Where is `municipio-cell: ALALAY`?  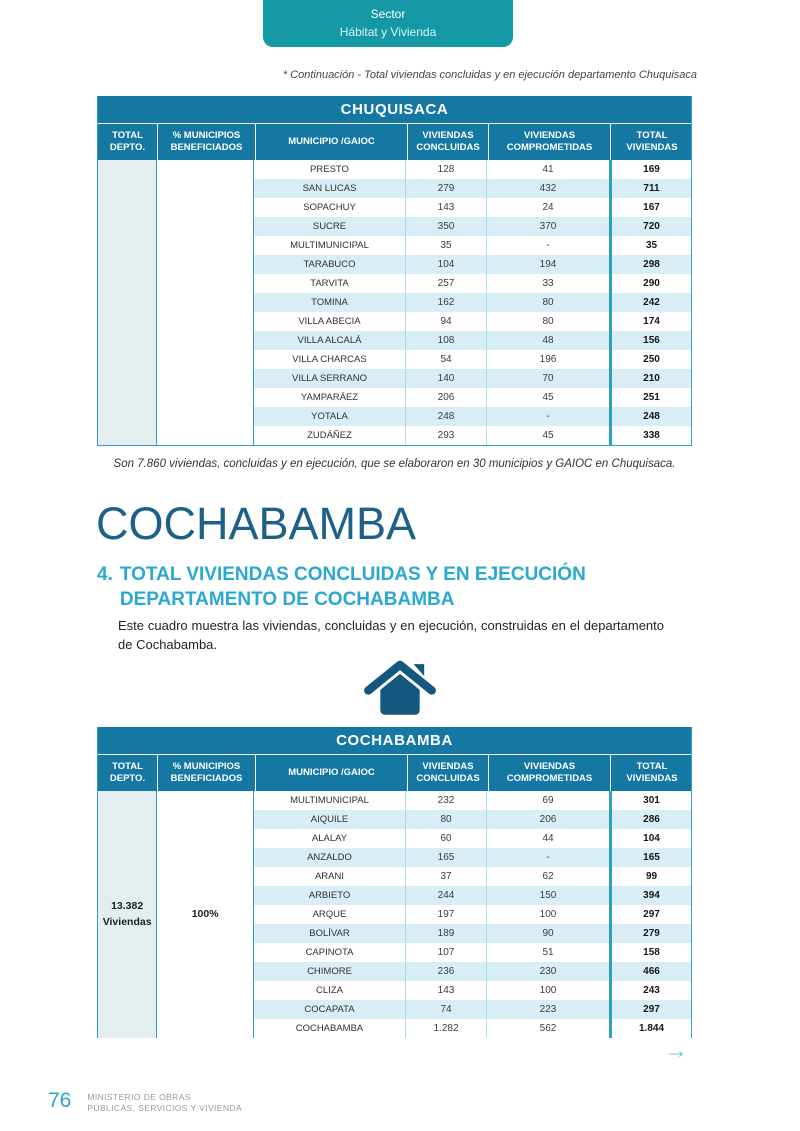 municipio-cell: ALALAY is located at coordinates (330, 838).